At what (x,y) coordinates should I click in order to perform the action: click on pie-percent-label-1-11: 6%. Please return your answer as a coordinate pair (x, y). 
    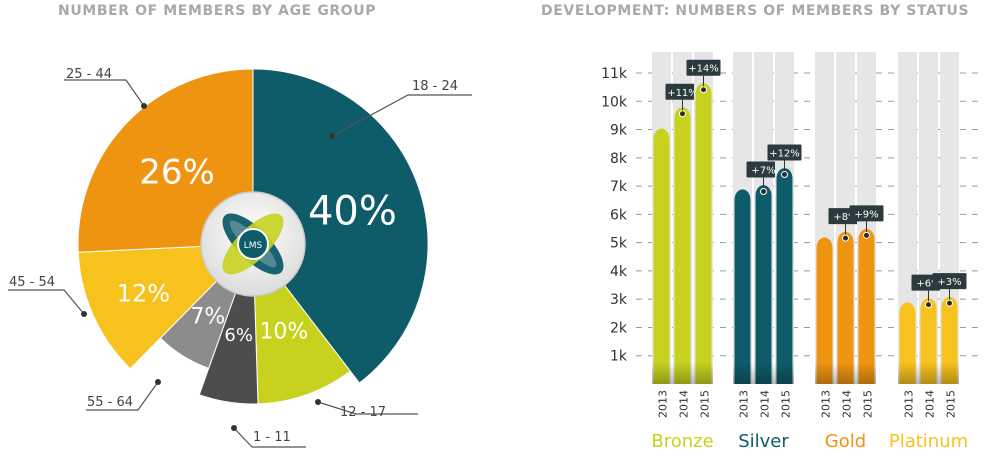
    Looking at the image, I should click on (238, 335).